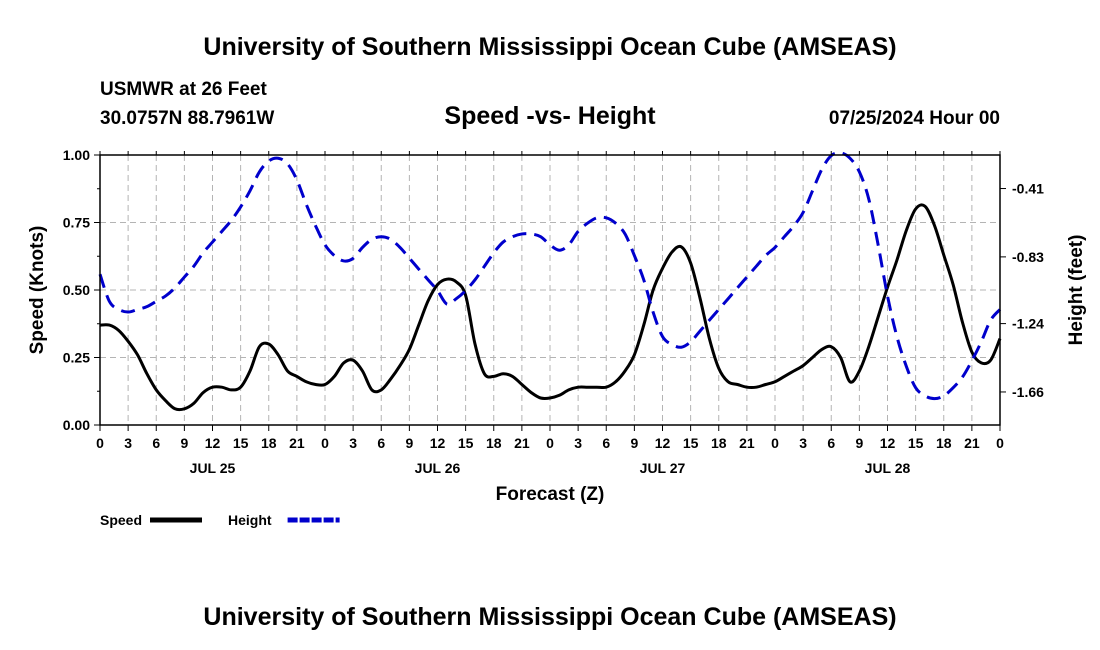 Image resolution: width=1100 pixels, height=650 pixels. I want to click on legend: Speed Height, so click(220, 520).